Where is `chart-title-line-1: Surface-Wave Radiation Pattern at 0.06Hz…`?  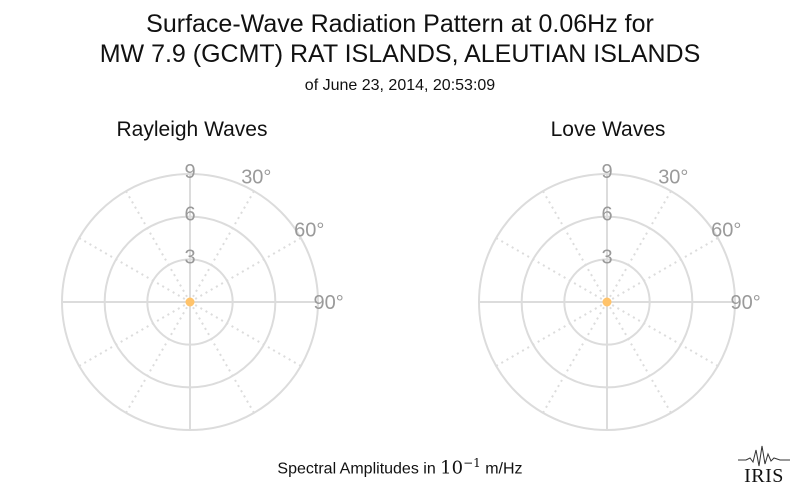
chart-title-line-1: Surface-Wave Radiation Pattern at 0.06Hz… is located at coordinates (400, 24).